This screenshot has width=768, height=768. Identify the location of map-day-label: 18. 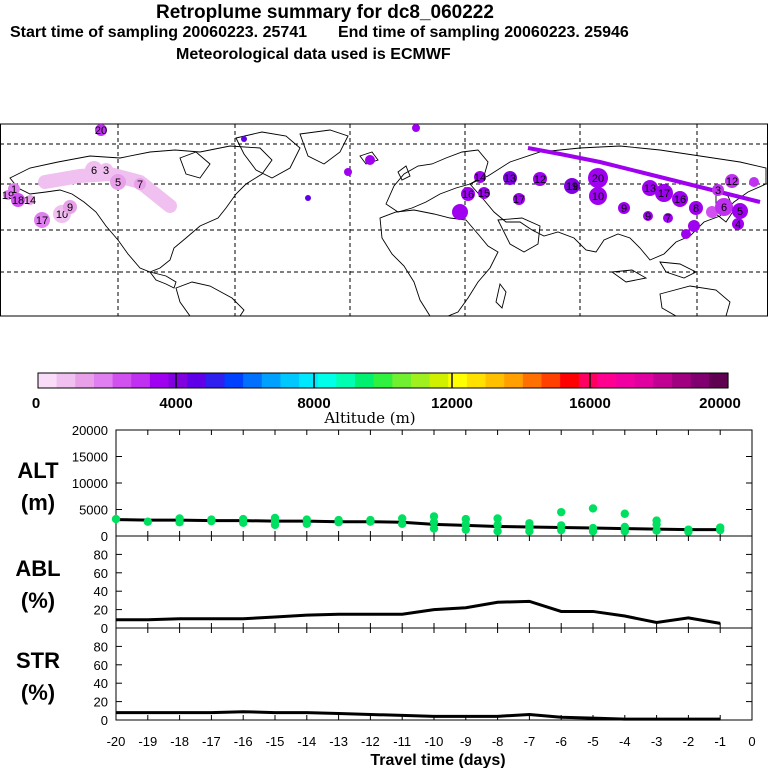
(18, 201).